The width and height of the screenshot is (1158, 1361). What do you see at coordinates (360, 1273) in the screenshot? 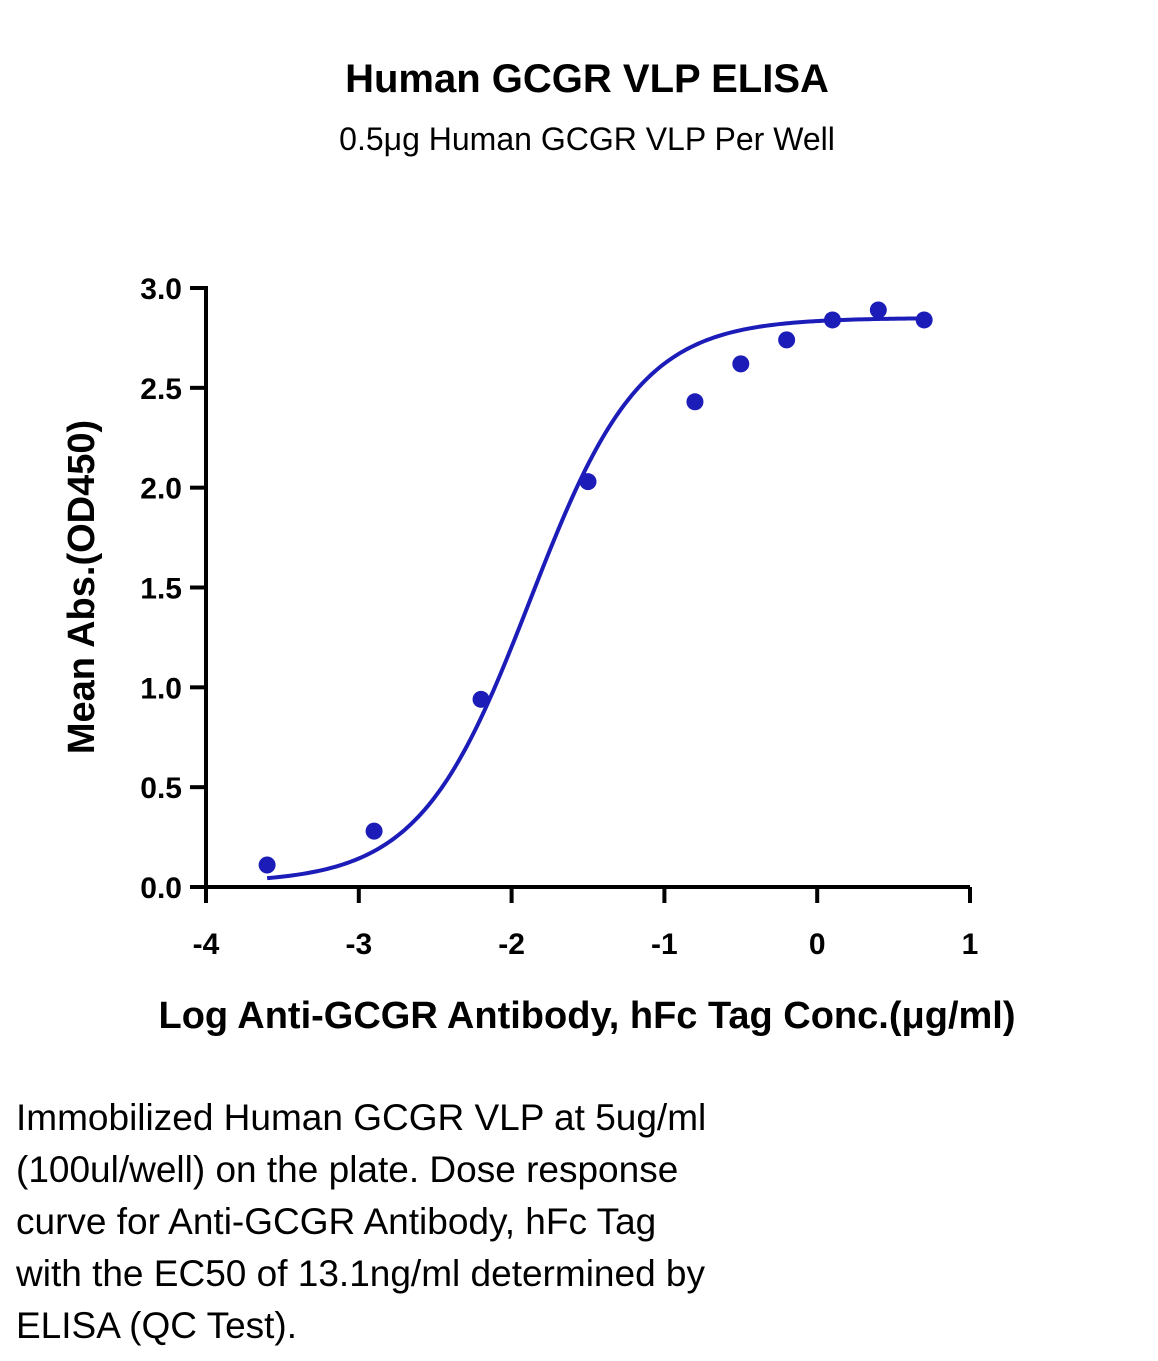
I see `caption-line: with the EC50 of 13.1ng/ml determined by` at bounding box center [360, 1273].